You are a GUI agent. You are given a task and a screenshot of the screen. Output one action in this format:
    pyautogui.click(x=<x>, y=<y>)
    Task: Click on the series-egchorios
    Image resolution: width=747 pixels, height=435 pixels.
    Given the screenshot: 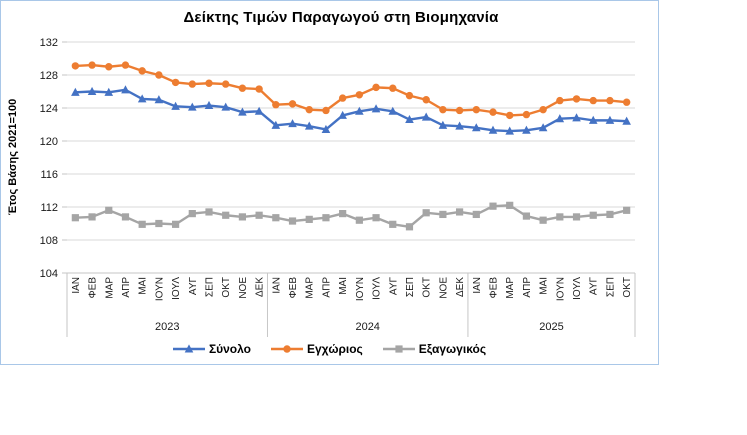 What is the action you would take?
    pyautogui.click(x=351, y=90)
    